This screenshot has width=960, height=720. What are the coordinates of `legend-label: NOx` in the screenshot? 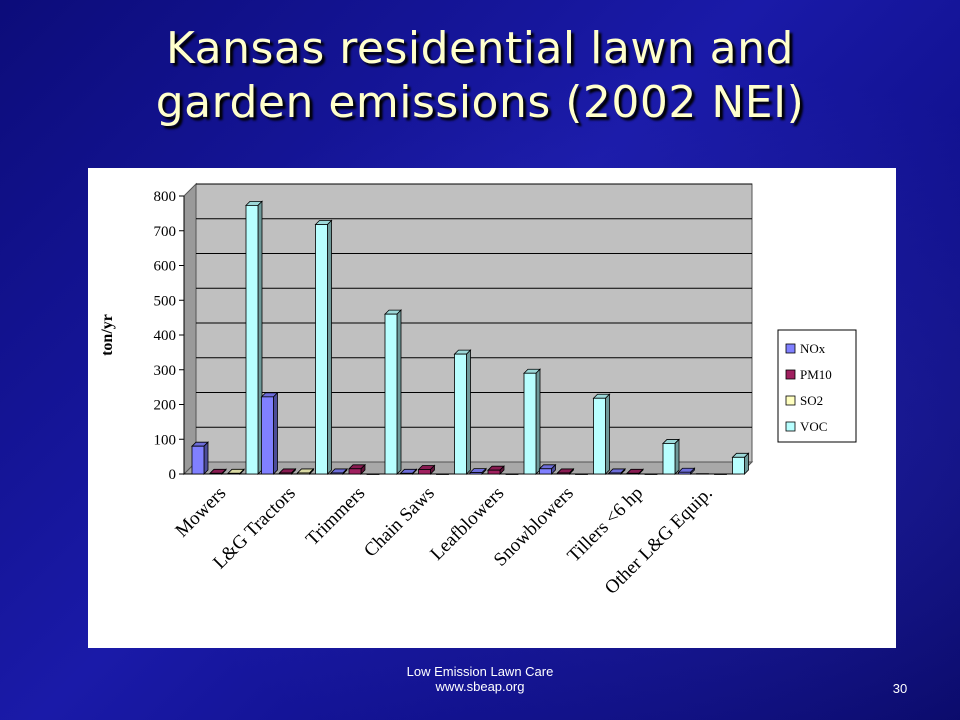 It's located at (813, 348).